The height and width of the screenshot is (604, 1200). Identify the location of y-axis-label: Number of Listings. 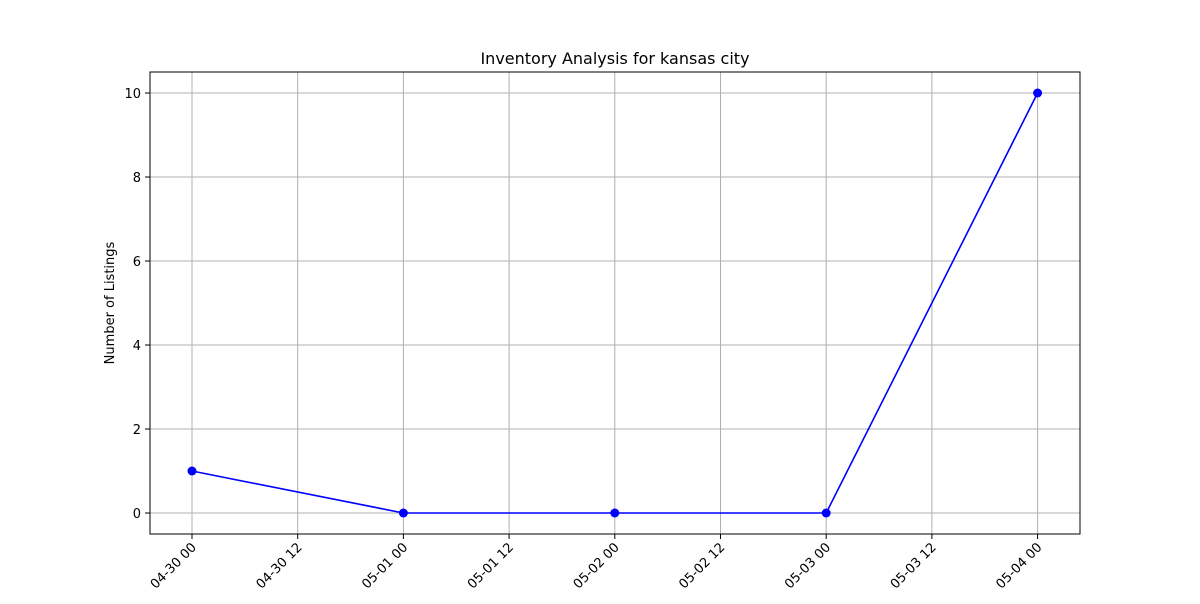
(110, 302).